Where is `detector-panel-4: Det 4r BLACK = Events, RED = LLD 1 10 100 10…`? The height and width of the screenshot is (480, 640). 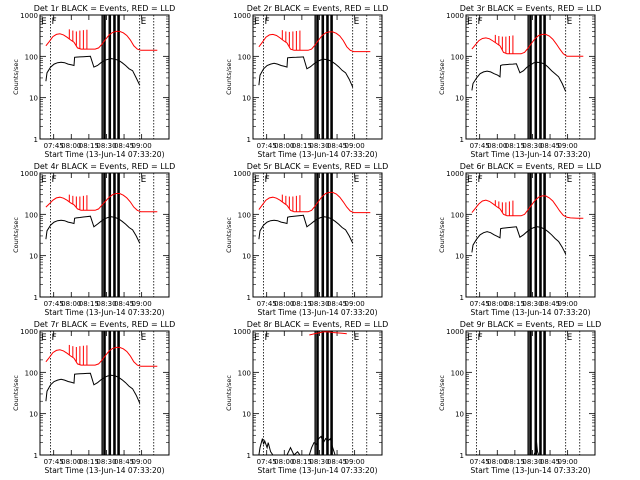 detector-panel-4: Det 4r BLACK = Events, RED = LLD 1 10 100 10… is located at coordinates (93, 239).